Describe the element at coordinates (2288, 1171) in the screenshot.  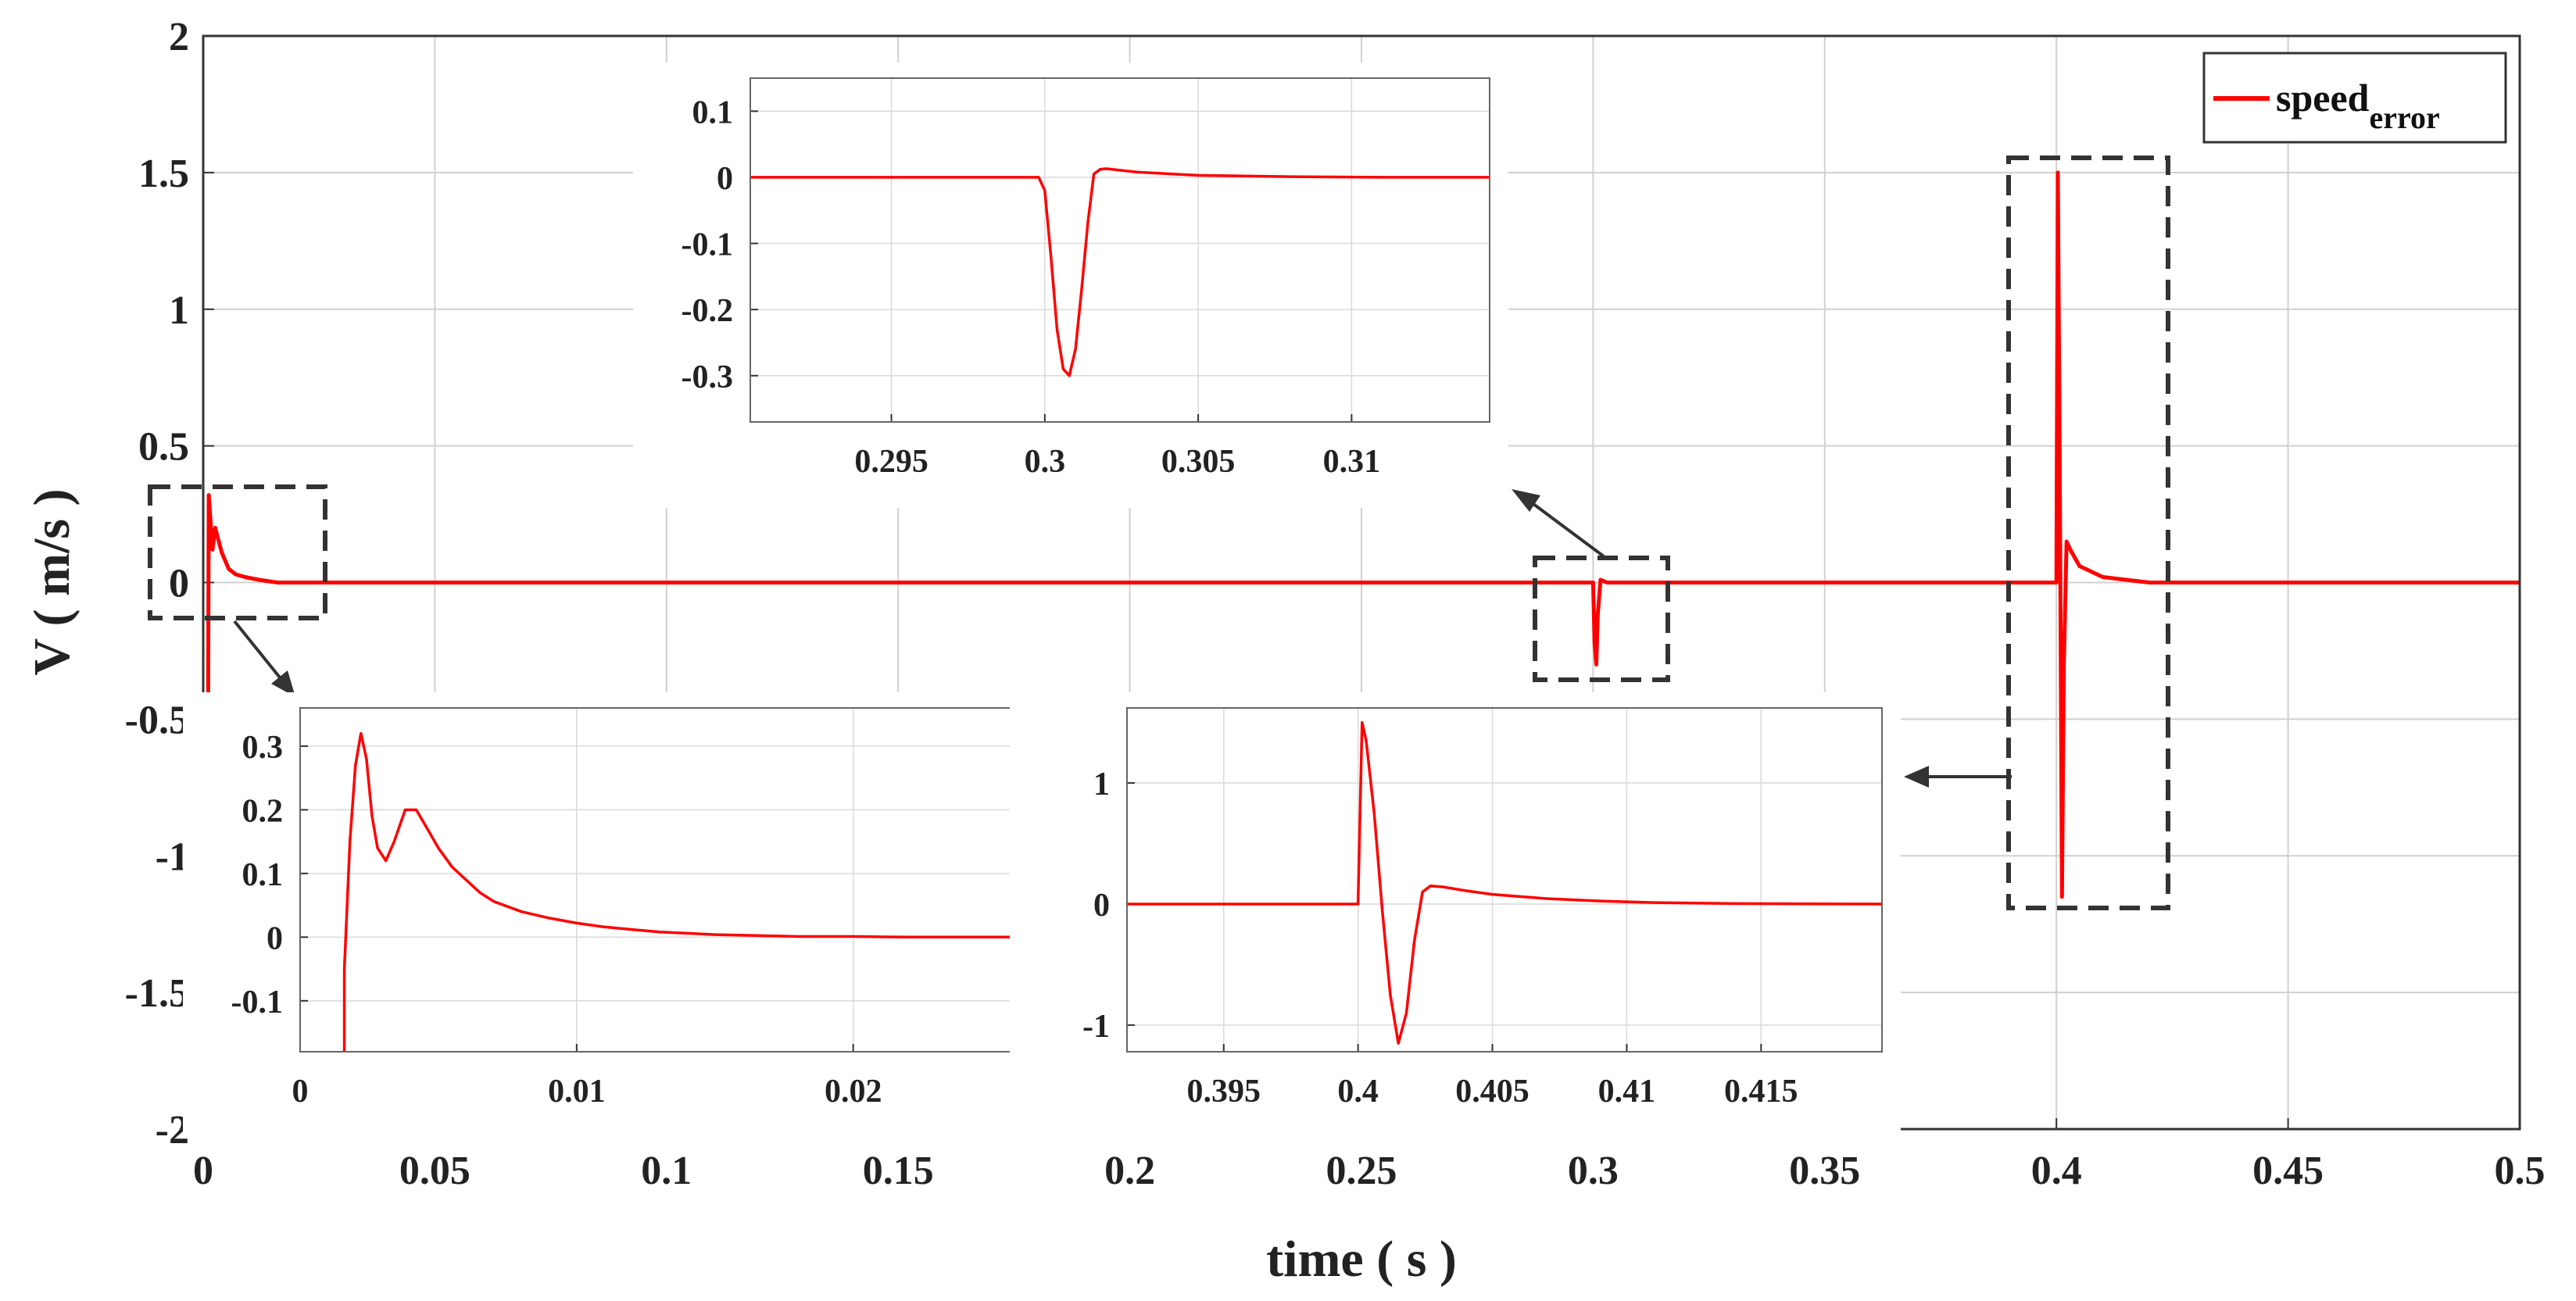
I see `main-x-tick-label: 0.45` at that location.